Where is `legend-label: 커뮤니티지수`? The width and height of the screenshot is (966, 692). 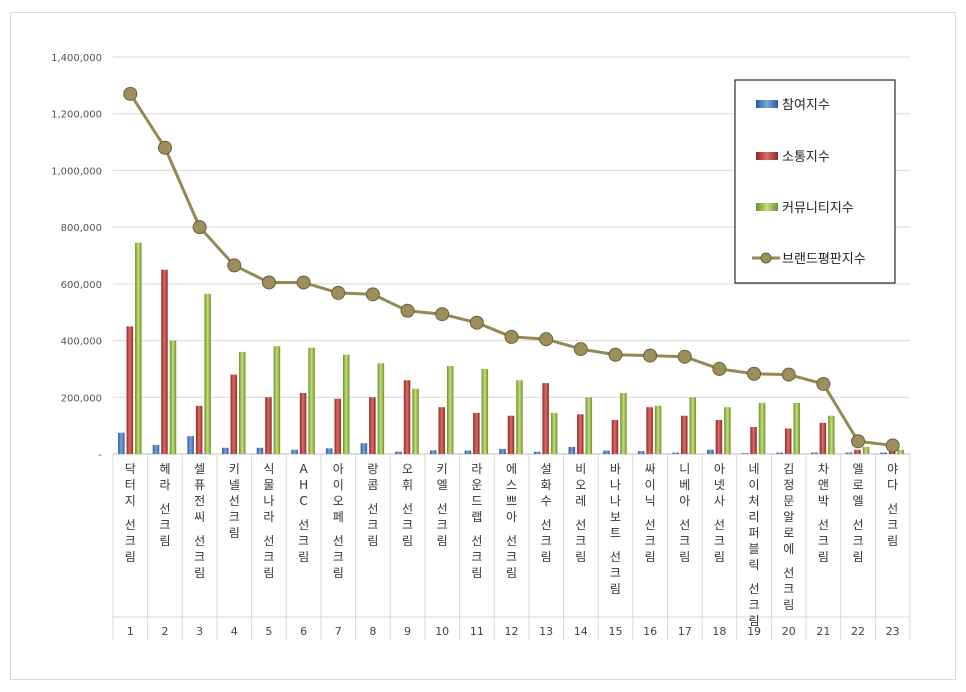 legend-label: 커뮤니티지수 is located at coordinates (818, 208).